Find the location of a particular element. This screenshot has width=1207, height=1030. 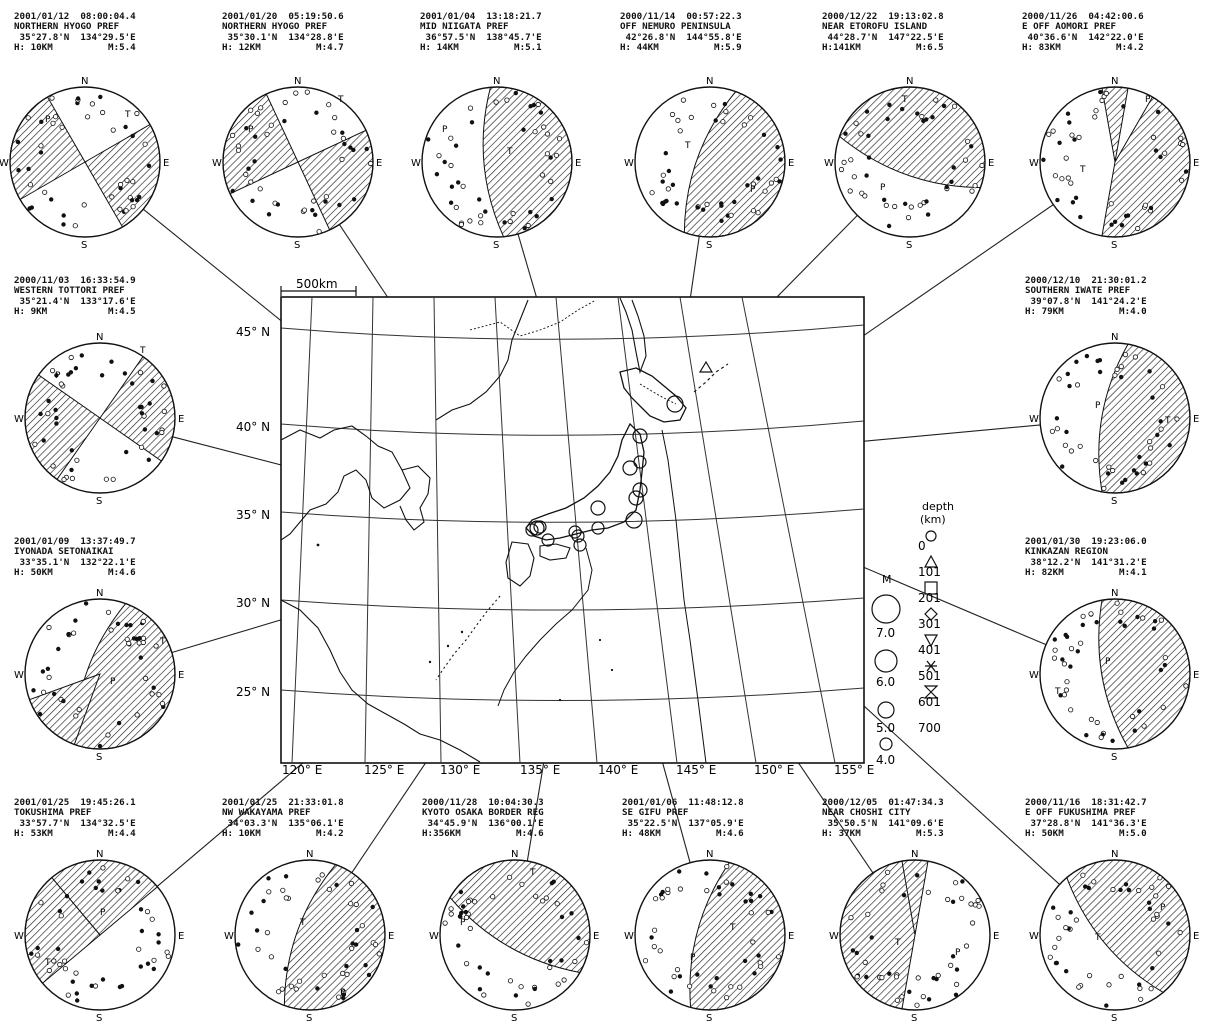

event-time: 16:33:54.9 is located at coordinates (102, 280).